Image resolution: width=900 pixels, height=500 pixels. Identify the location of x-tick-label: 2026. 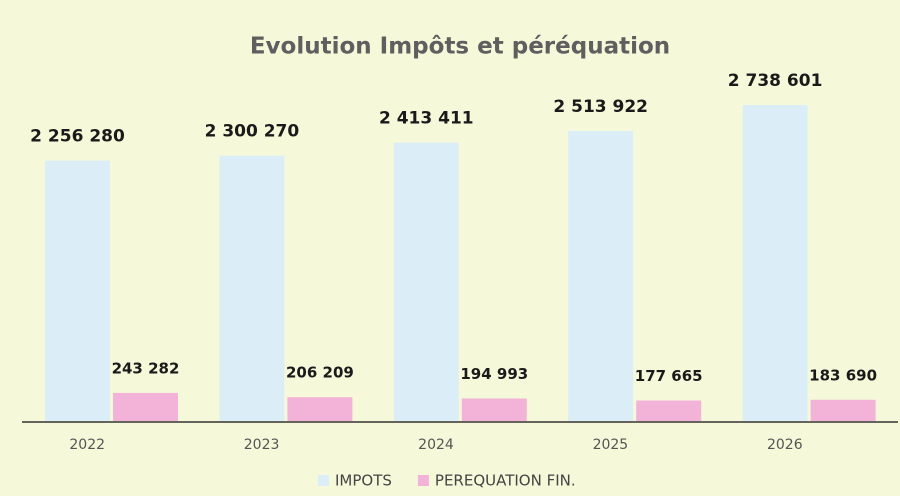
(785, 445).